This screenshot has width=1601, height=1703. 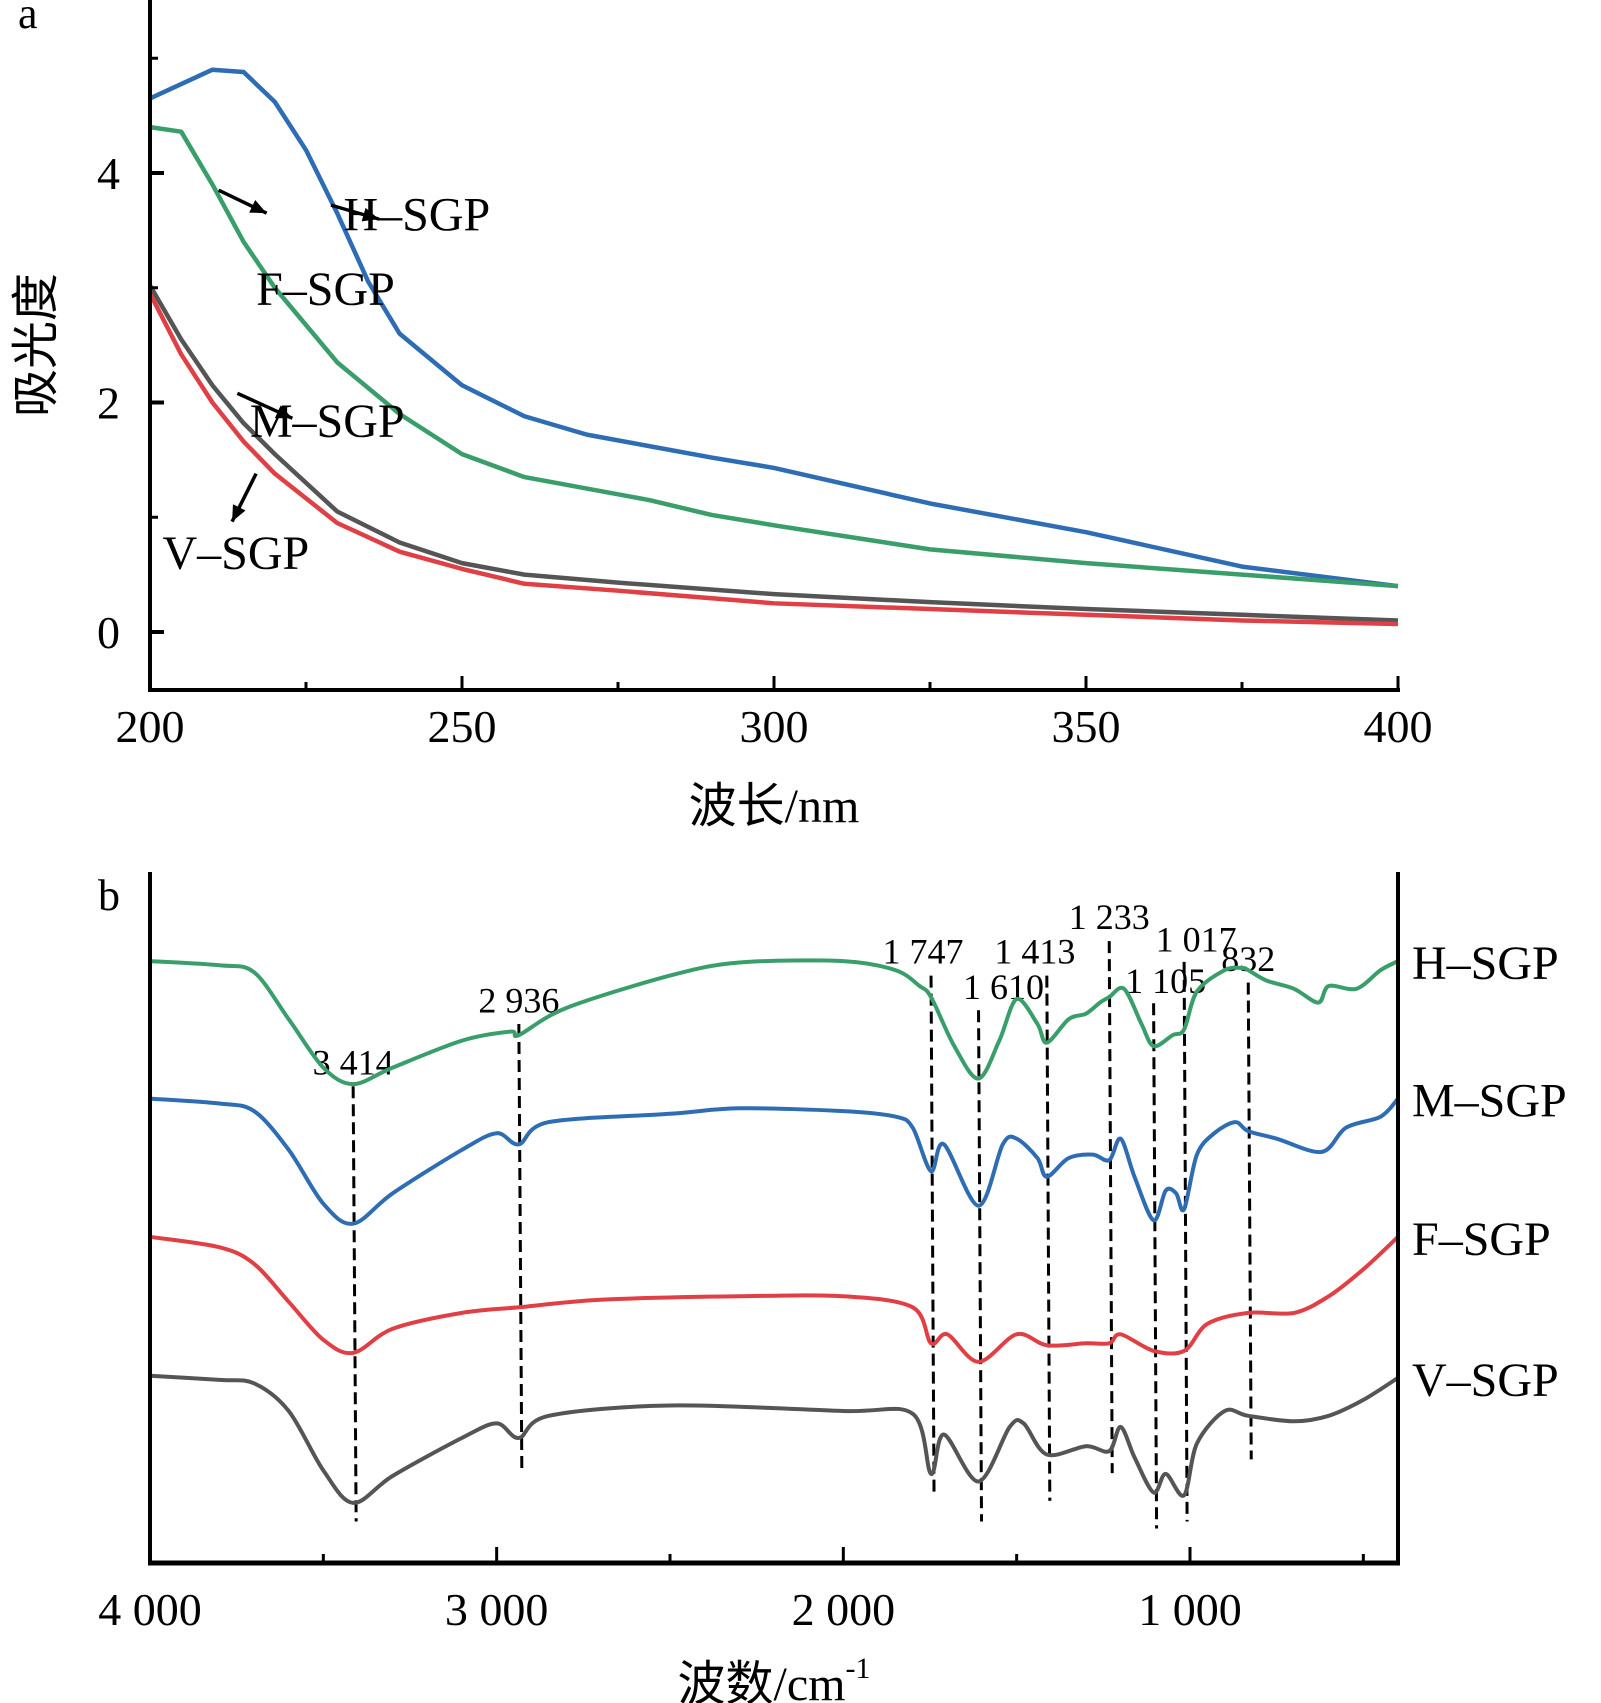 What do you see at coordinates (28, 19) in the screenshot?
I see `panel-a-letter: a` at bounding box center [28, 19].